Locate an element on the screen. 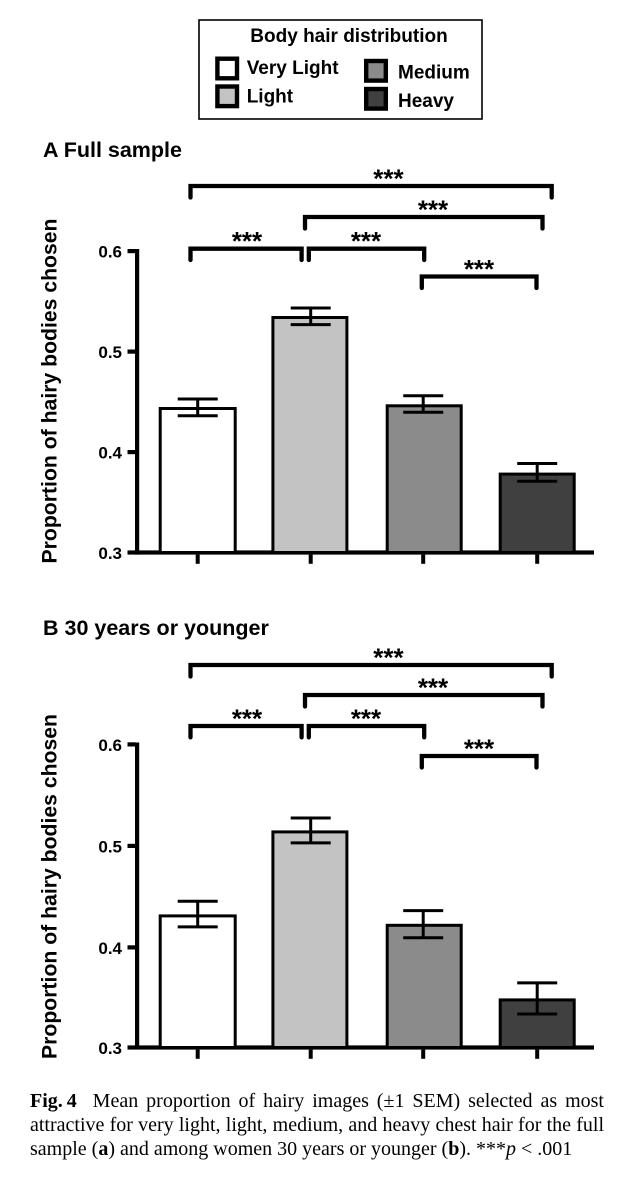 Image resolution: width=629 pixels, height=1184 pixels. svg-text: Very Light is located at coordinates (293, 68).